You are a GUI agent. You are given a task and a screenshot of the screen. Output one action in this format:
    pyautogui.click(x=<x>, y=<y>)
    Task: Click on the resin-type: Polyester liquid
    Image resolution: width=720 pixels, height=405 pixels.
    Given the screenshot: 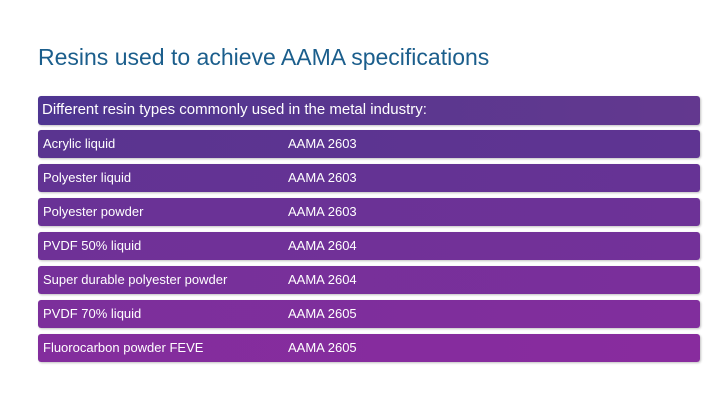 What is the action you would take?
    pyautogui.click(x=87, y=177)
    